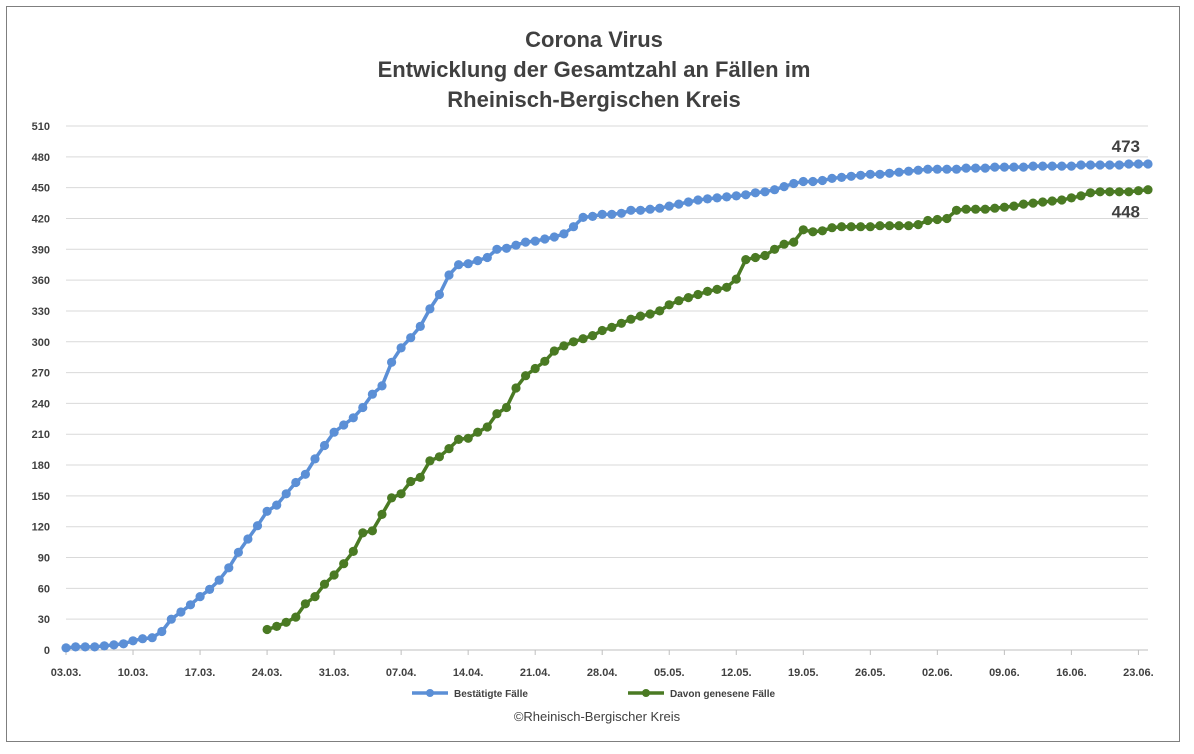 The image size is (1194, 754). What do you see at coordinates (602, 673) in the screenshot?
I see `x-tick-label: 28.04.` at bounding box center [602, 673].